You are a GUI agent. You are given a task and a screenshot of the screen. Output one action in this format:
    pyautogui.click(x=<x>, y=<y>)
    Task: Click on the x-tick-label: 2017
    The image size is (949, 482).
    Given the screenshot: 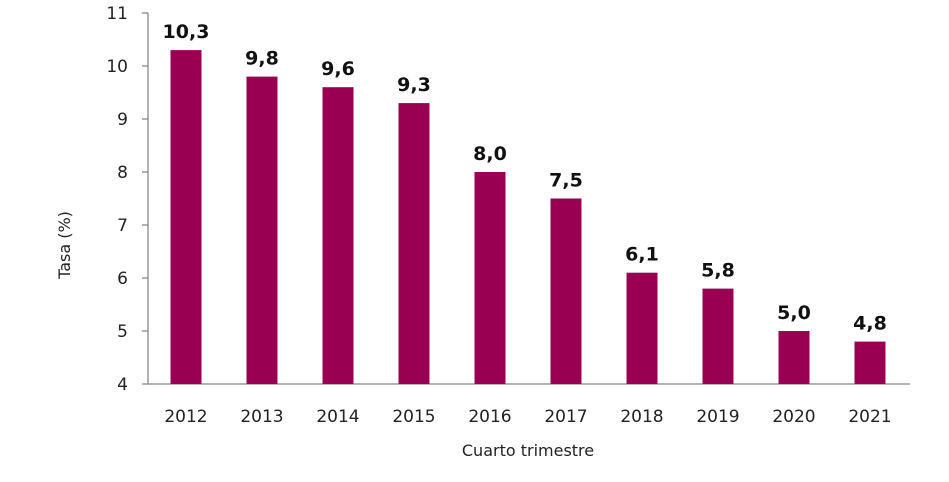 What is the action you would take?
    pyautogui.click(x=565, y=417)
    